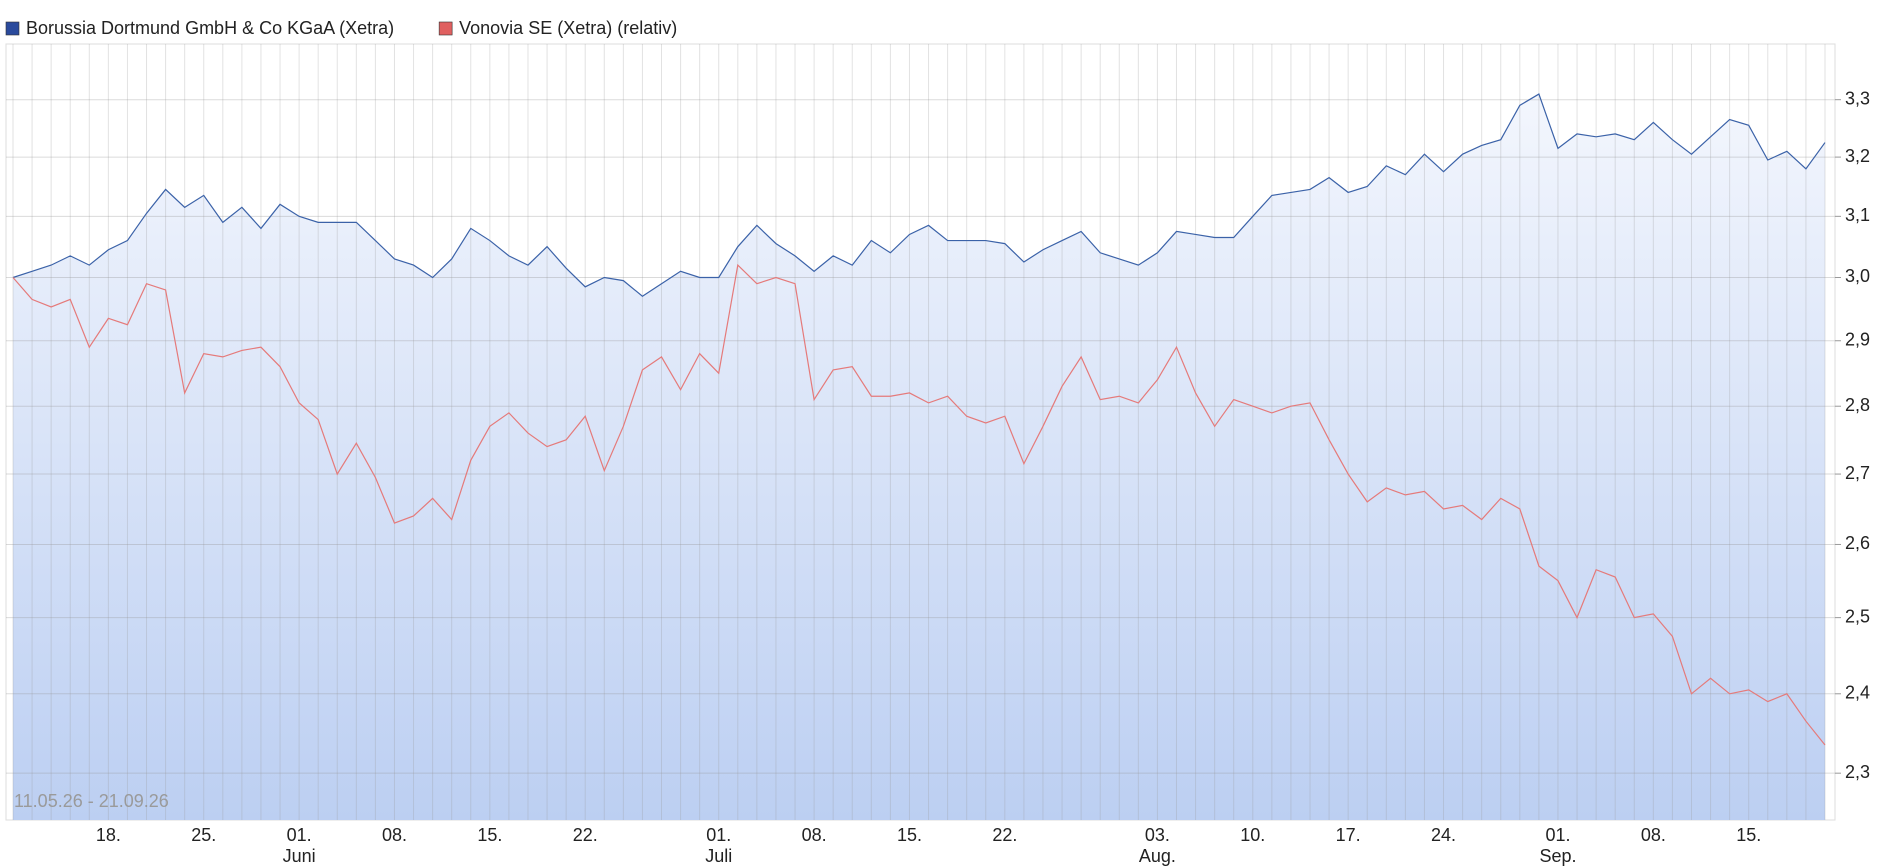 Image resolution: width=1887 pixels, height=867 pixels. What do you see at coordinates (210, 28) in the screenshot?
I see `legend-label: Borussia Dortmund GmbH & Co KGaA (Xetra)` at bounding box center [210, 28].